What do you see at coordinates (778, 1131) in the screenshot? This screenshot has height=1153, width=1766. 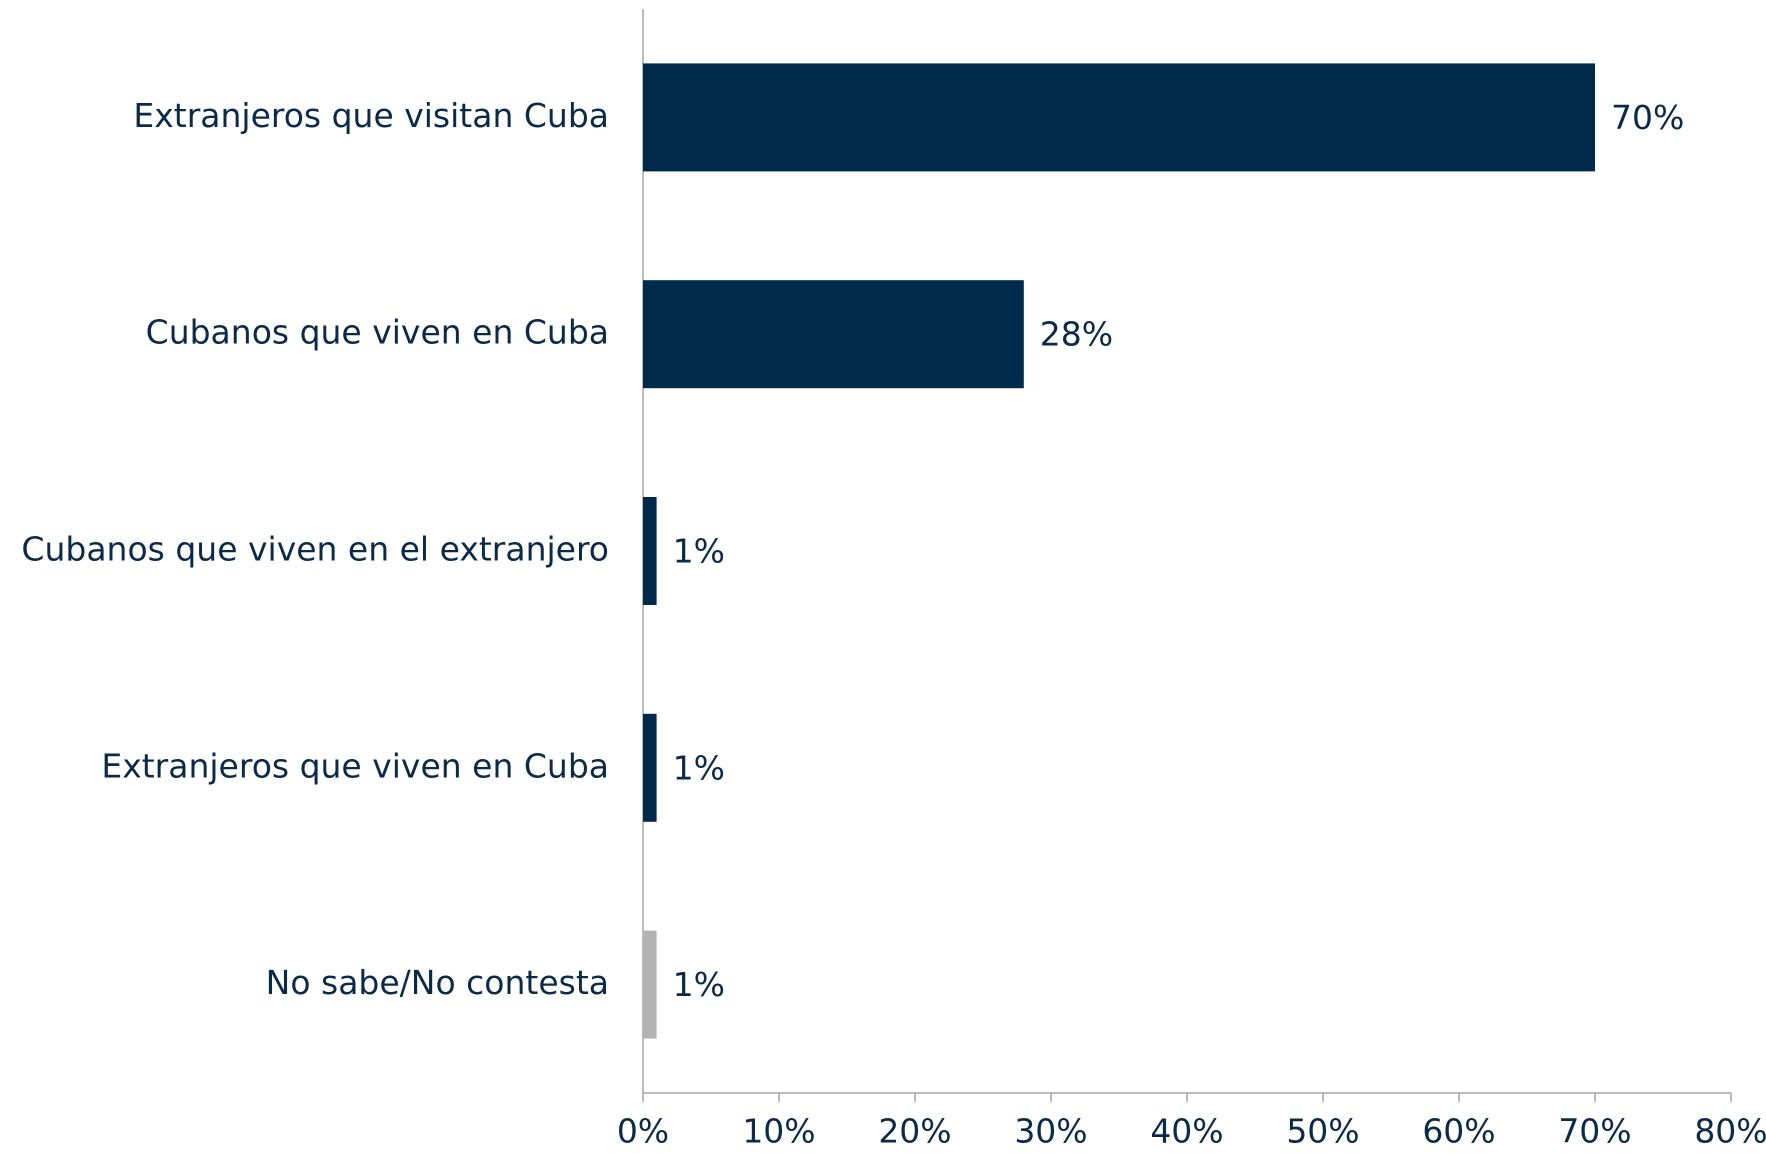 I see `x-tick-label: 10%` at bounding box center [778, 1131].